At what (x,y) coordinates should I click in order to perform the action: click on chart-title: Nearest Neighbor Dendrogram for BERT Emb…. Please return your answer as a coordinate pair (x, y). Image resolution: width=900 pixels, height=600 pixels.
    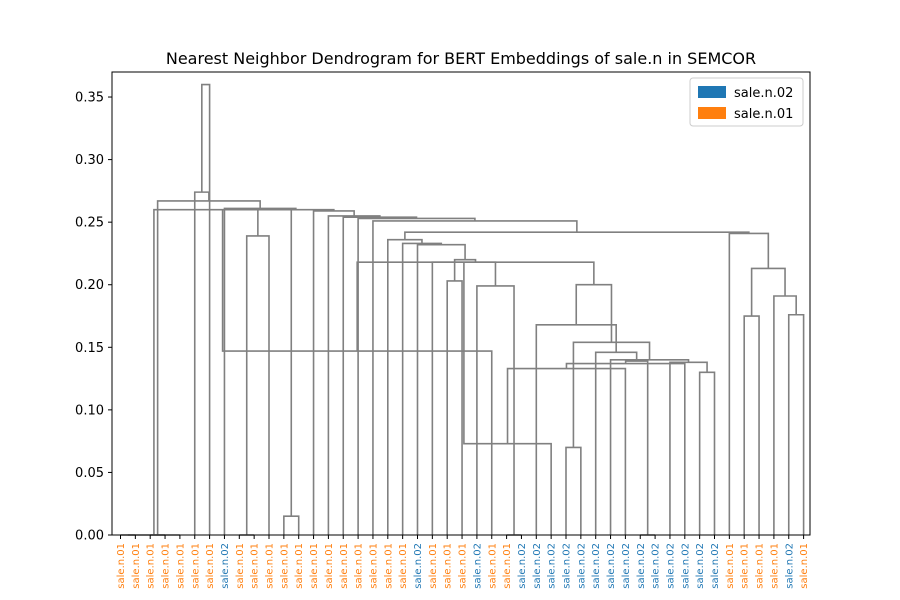
    Looking at the image, I should click on (461, 58).